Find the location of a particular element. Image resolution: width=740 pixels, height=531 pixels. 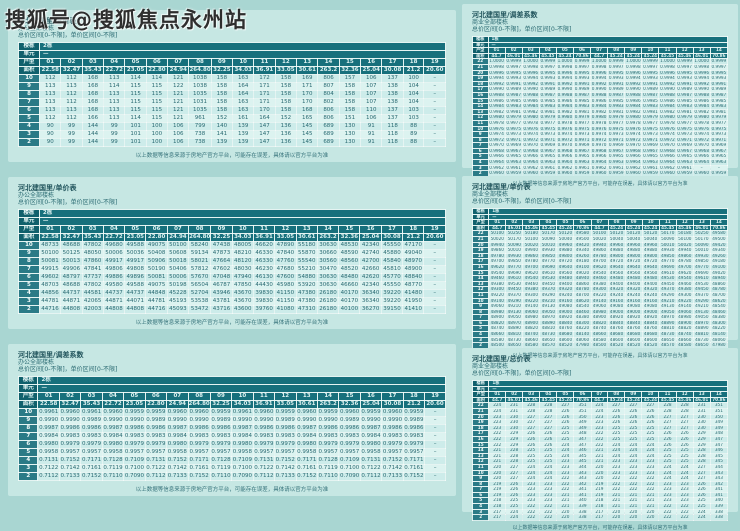

table-cell: 0.9959 is located at coordinates (134, 412).